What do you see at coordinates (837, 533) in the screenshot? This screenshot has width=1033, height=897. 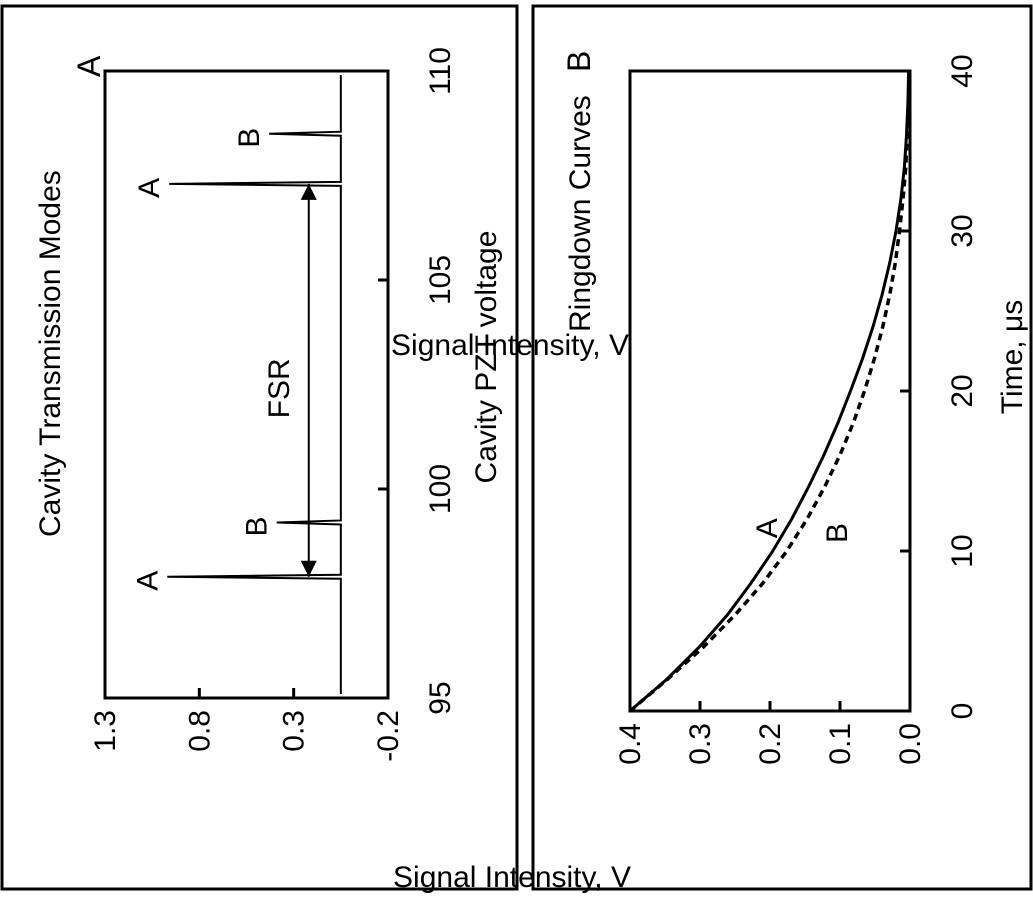 I see `curve-label: B` at bounding box center [837, 533].